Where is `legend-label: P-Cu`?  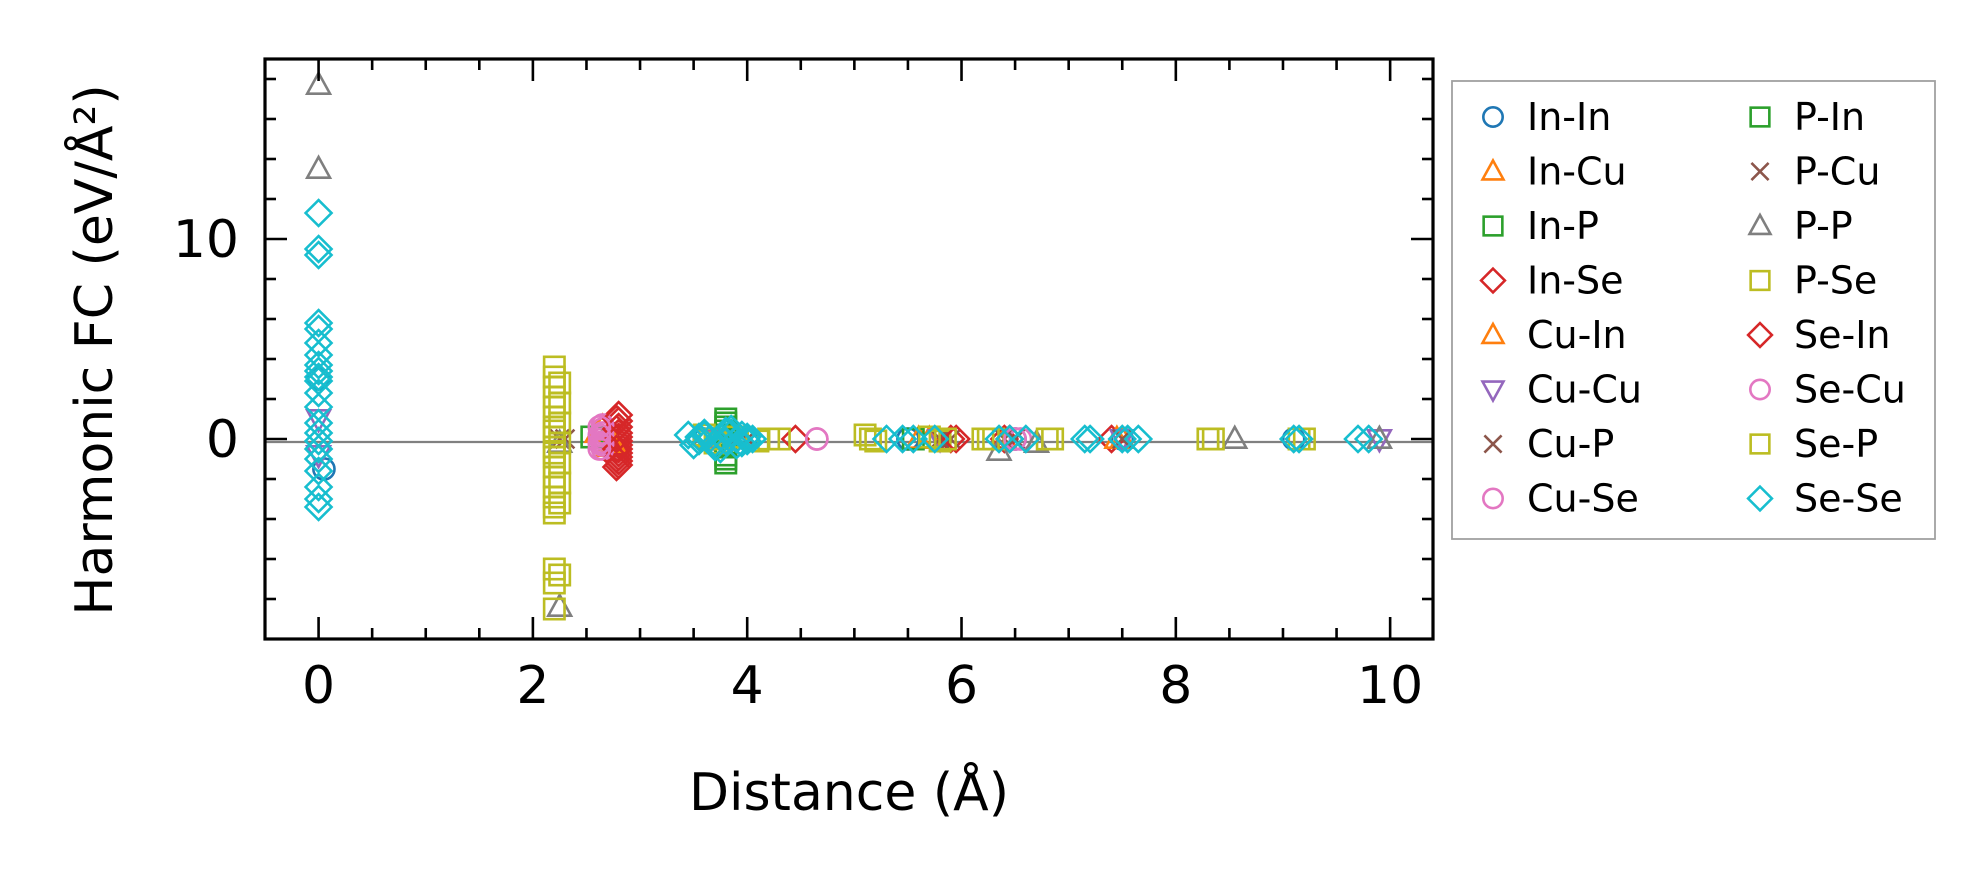 legend-label: P-Cu is located at coordinates (1837, 172).